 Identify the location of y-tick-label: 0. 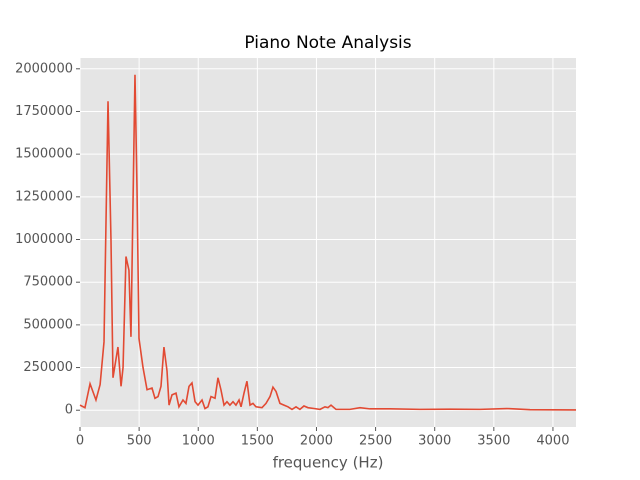
(69, 410).